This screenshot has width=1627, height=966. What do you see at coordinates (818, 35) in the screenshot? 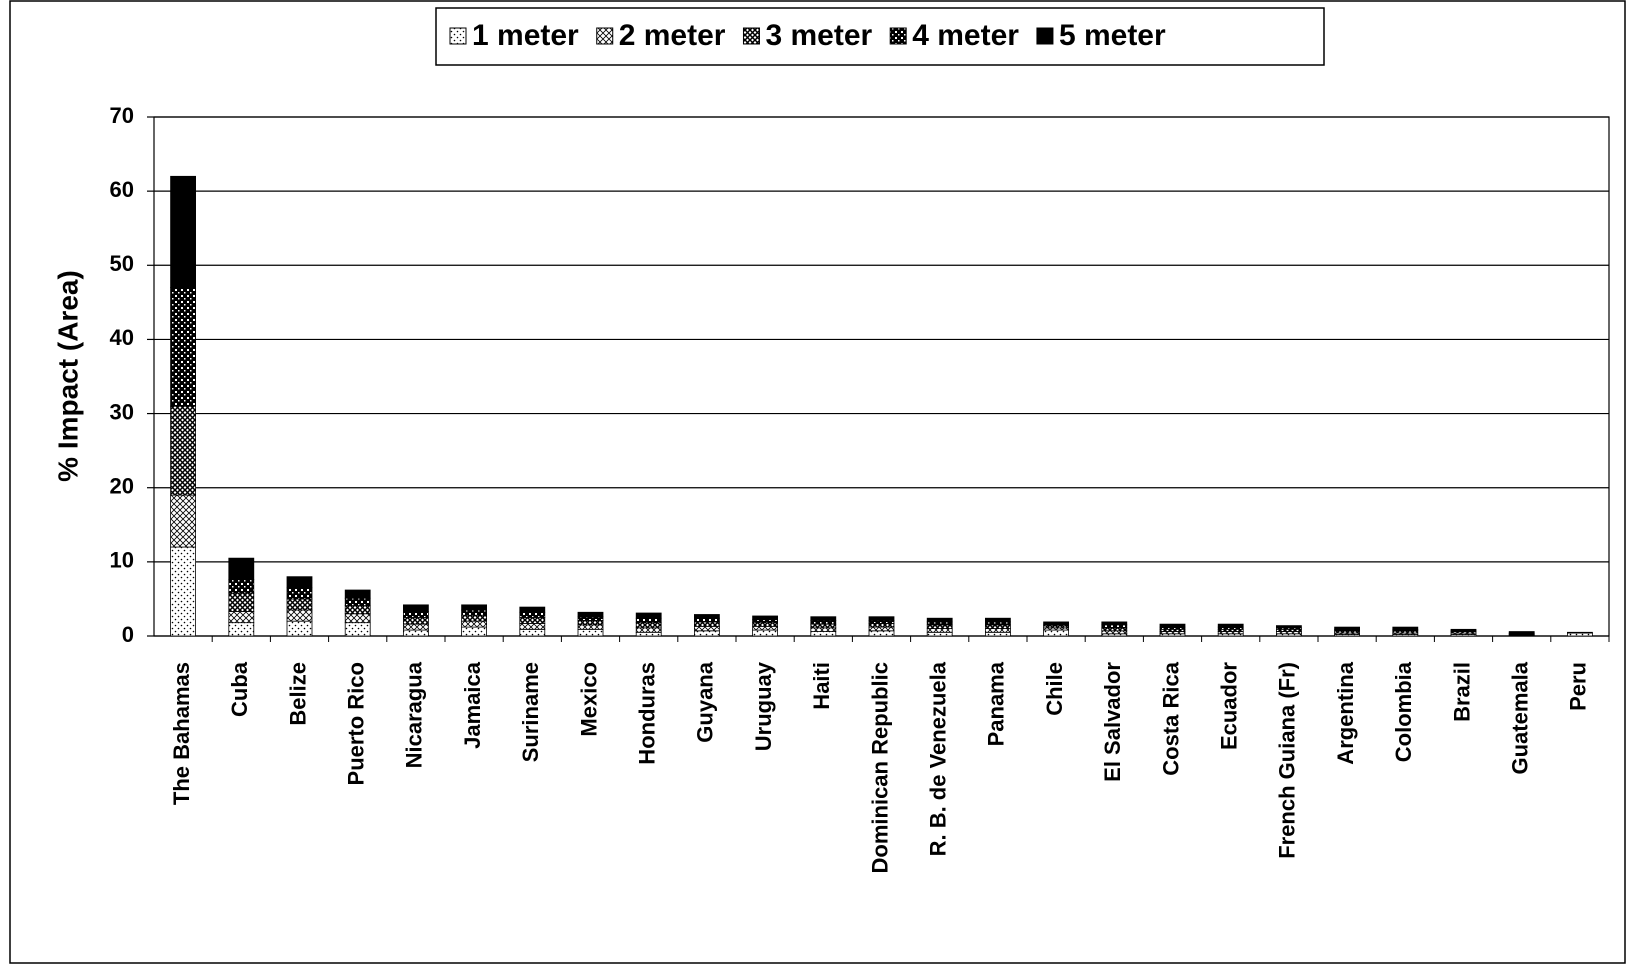
I see `legend-label: 3 meter` at bounding box center [818, 35].